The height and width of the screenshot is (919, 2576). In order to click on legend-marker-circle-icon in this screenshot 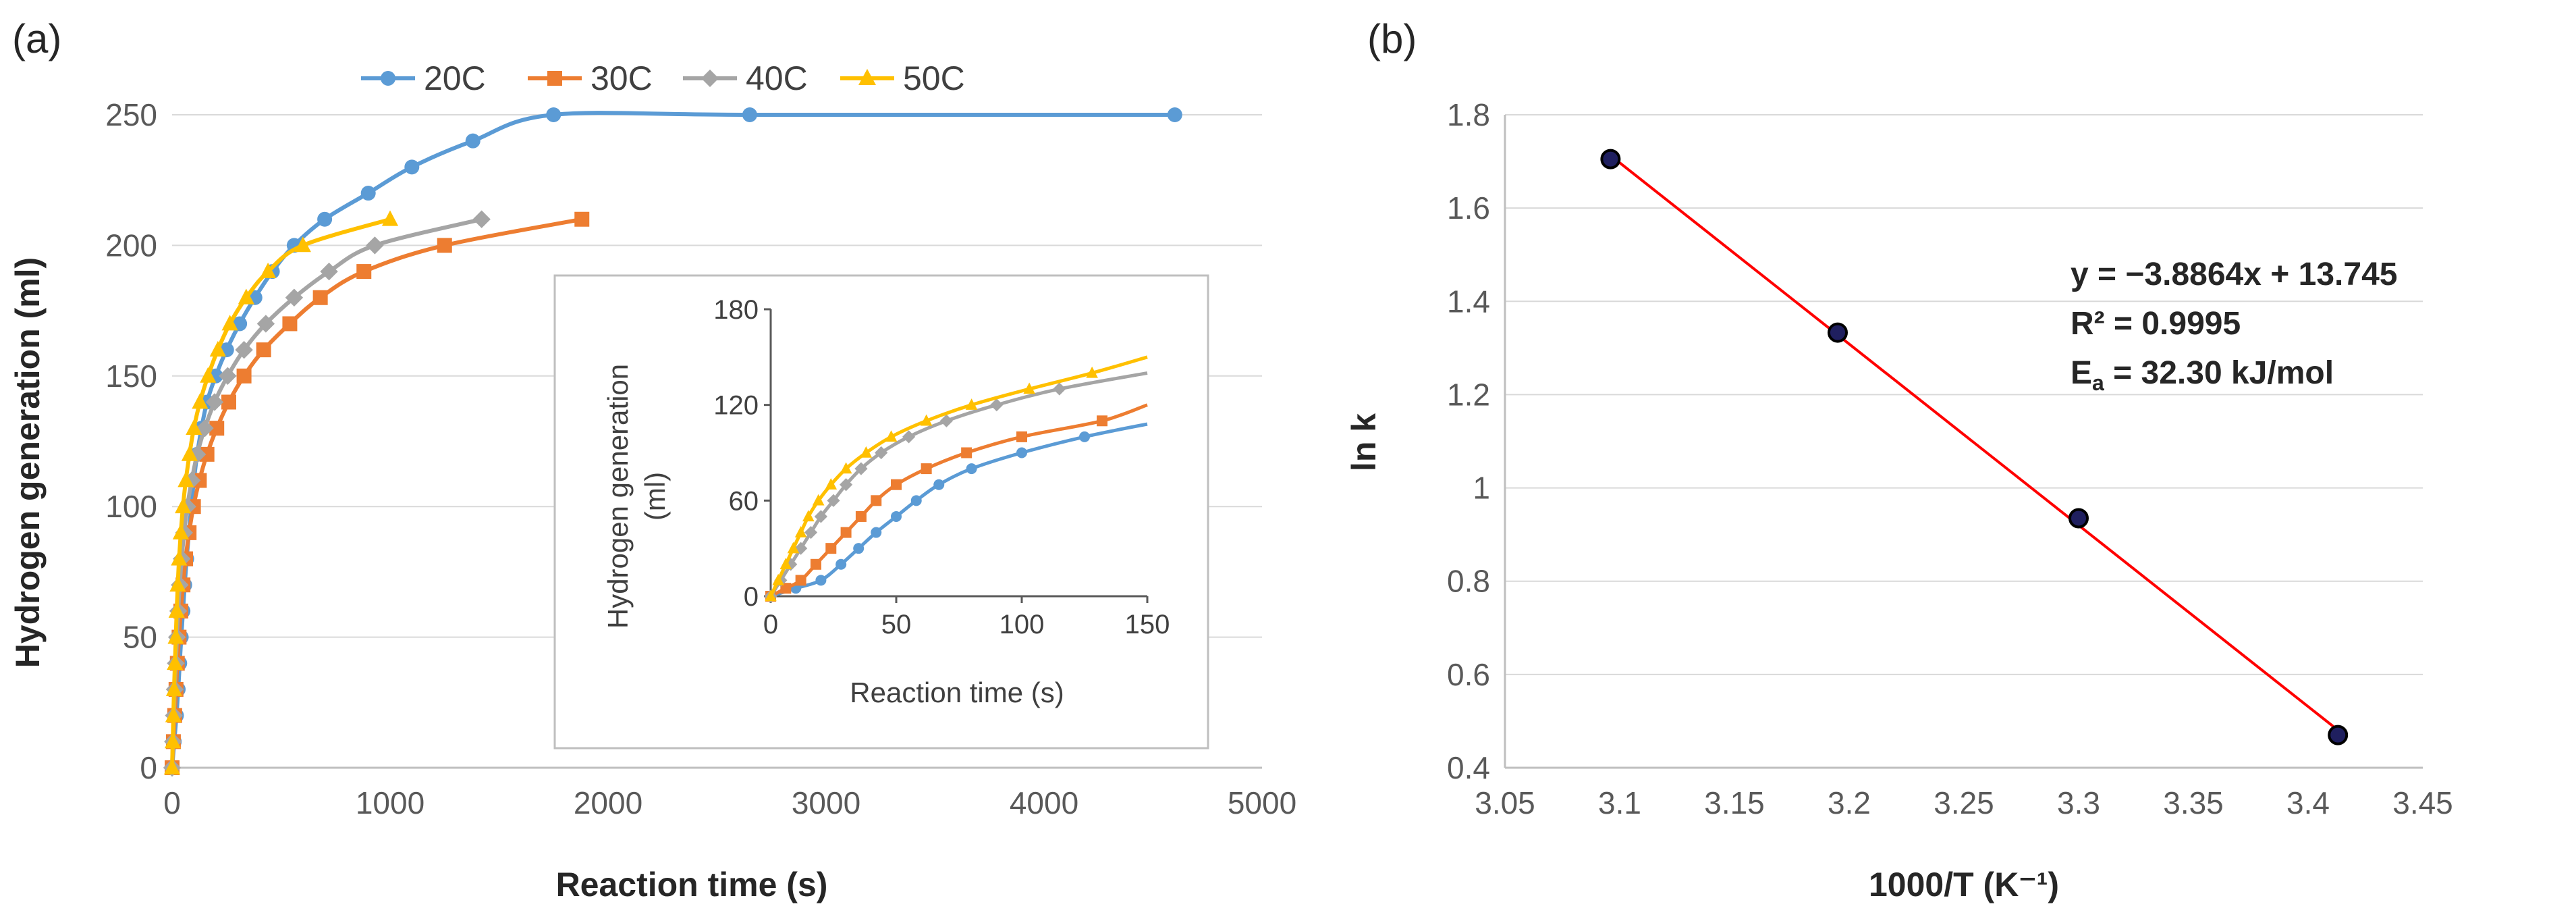, I will do `click(388, 78)`.